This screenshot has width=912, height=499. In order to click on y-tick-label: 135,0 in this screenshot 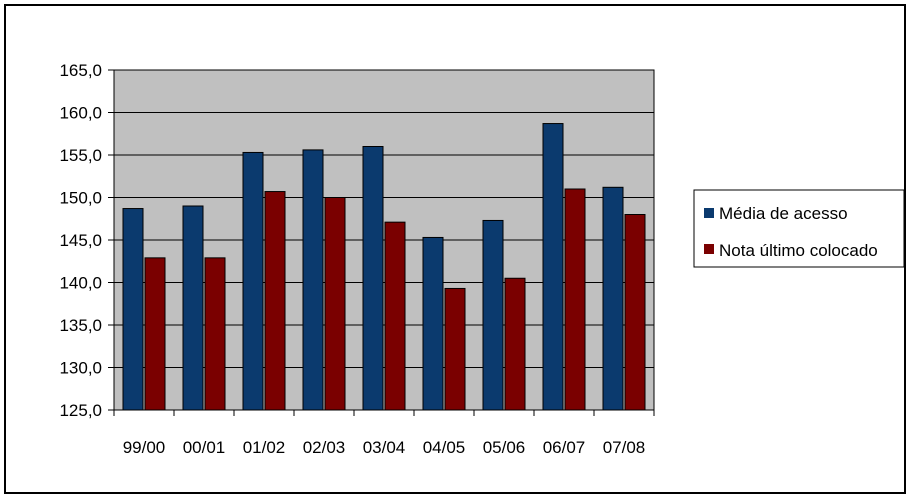, I will do `click(80, 325)`.